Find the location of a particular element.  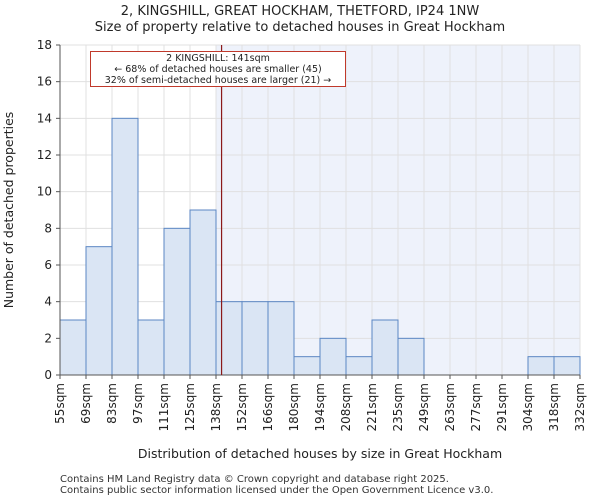

bar-208sqm is located at coordinates (359, 366).